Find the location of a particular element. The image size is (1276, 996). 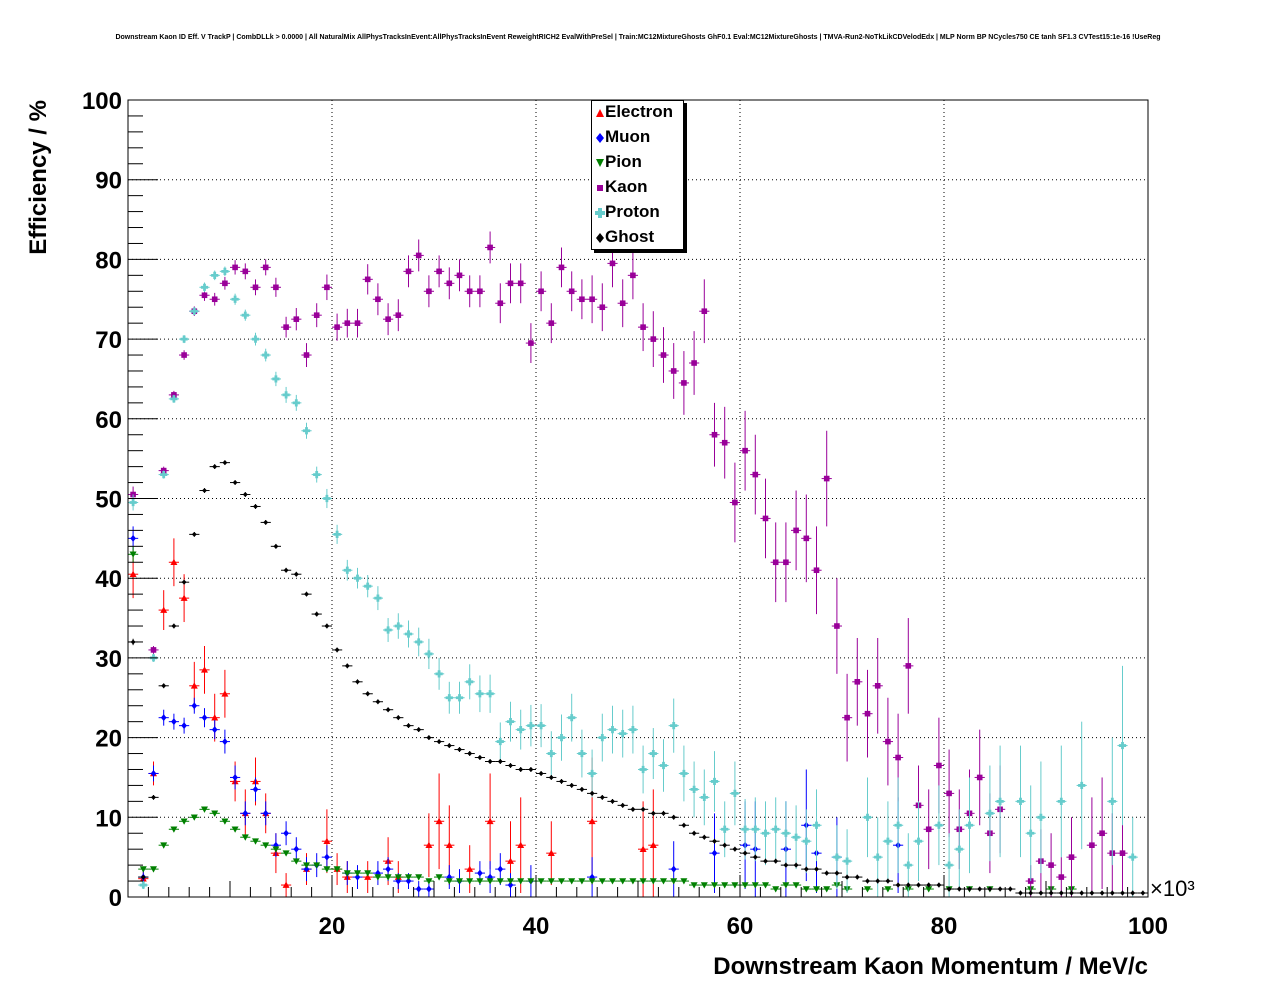

y-tick-label: 50 is located at coordinates (108, 500).